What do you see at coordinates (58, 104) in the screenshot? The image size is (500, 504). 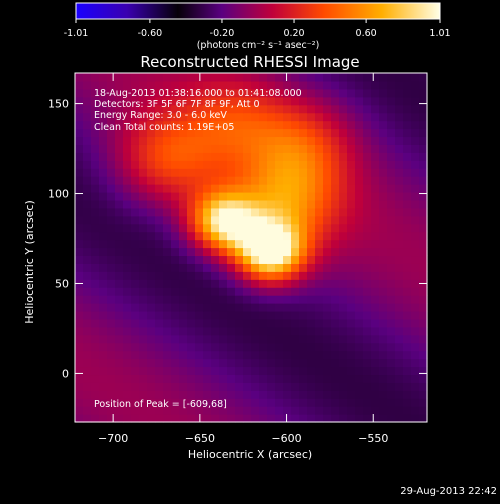 I see `y-tick-label: 150` at bounding box center [58, 104].